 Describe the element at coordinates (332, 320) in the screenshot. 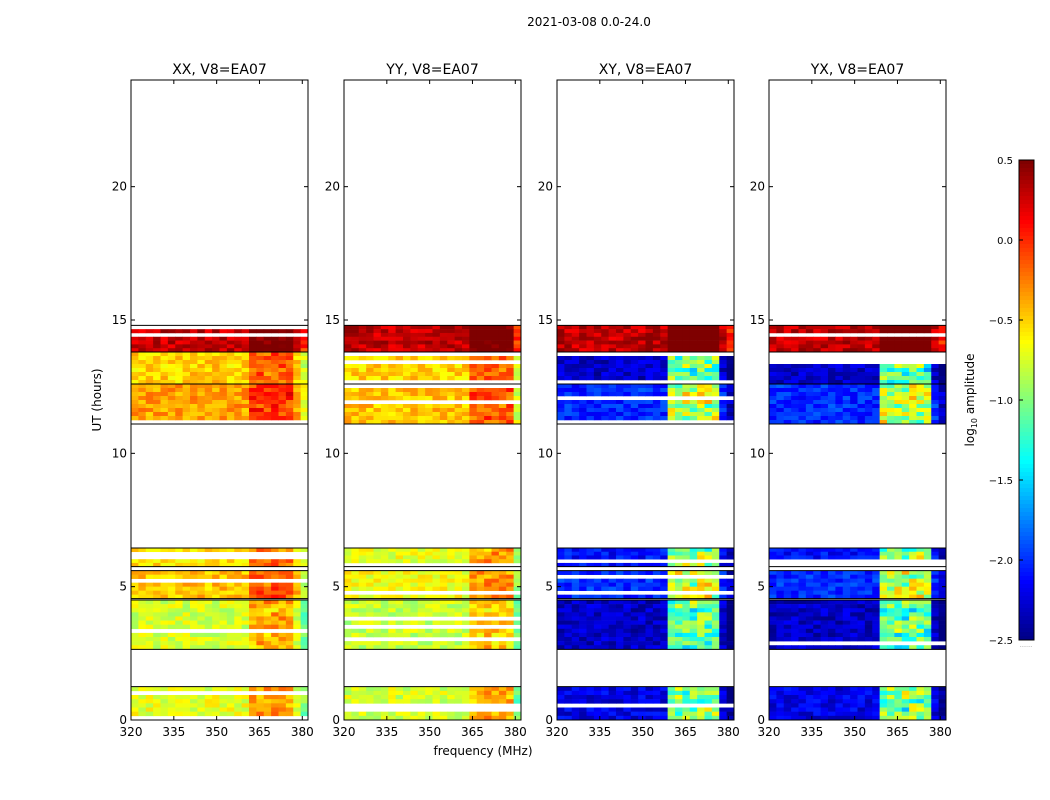

I see `y-tick-label: 15` at that location.